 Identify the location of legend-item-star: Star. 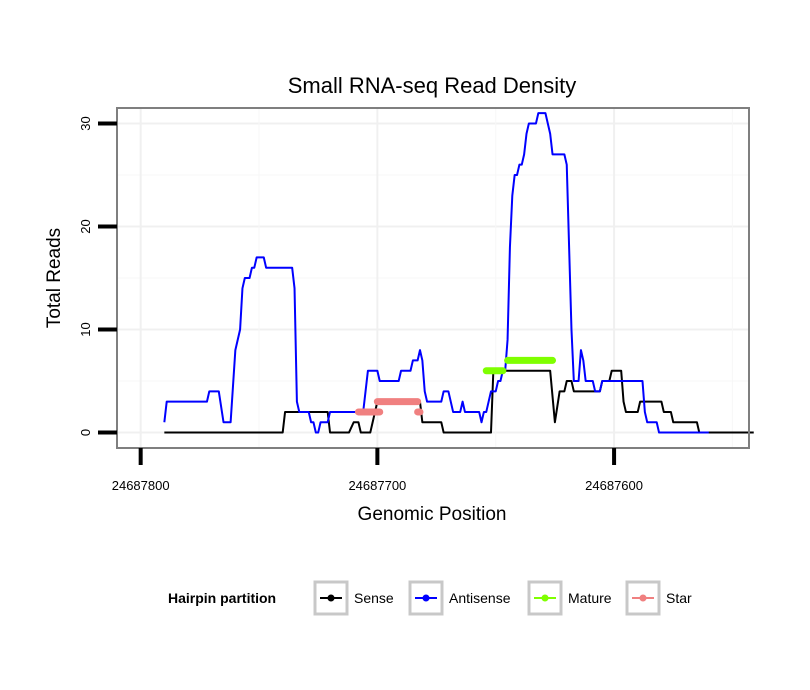
(658, 598).